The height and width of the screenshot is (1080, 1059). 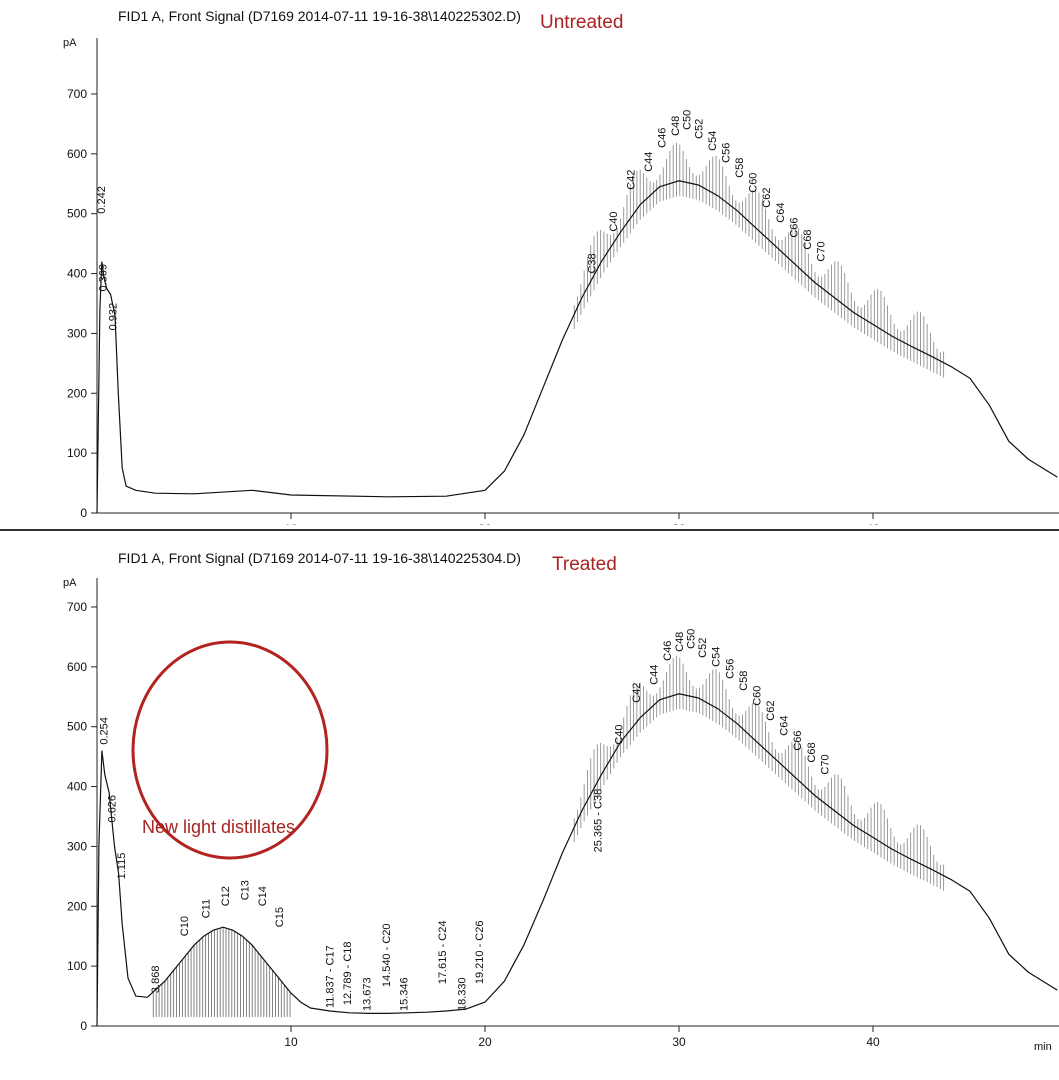 I want to click on peak-label: 14.540 - C20, so click(x=387, y=955).